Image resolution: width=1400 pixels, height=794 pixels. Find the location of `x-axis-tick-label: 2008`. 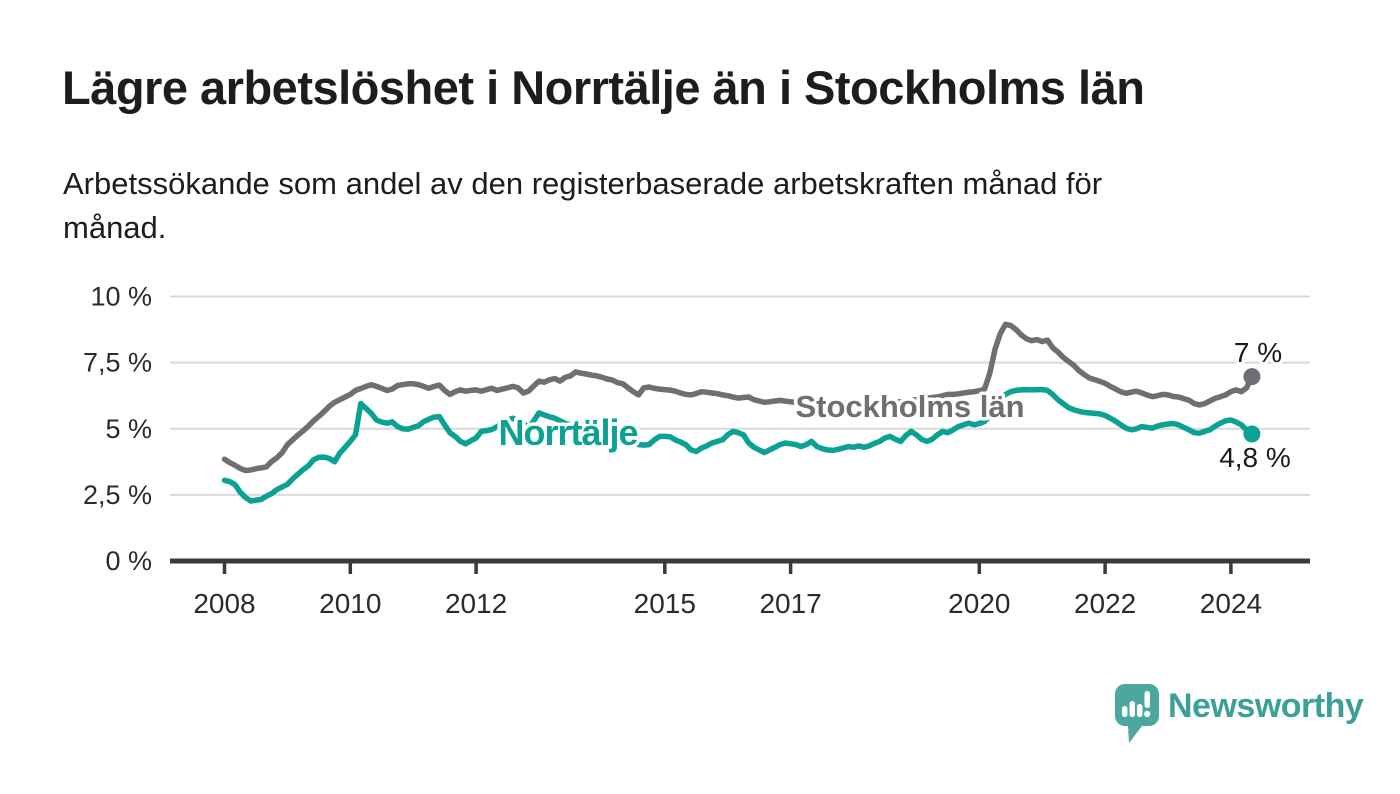

x-axis-tick-label: 2008 is located at coordinates (224, 603).